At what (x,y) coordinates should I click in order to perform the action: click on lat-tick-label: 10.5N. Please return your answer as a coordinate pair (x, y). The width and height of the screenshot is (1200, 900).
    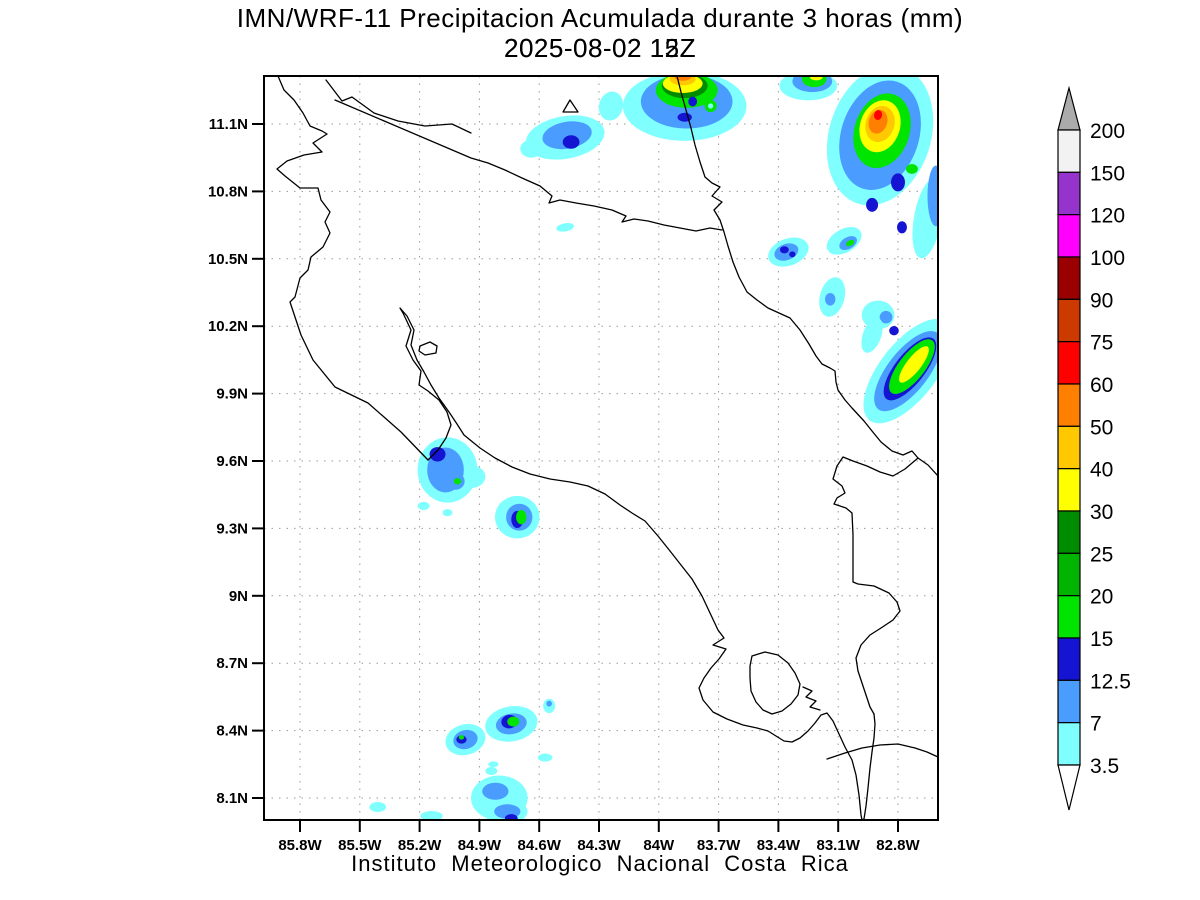
    Looking at the image, I should click on (228, 259).